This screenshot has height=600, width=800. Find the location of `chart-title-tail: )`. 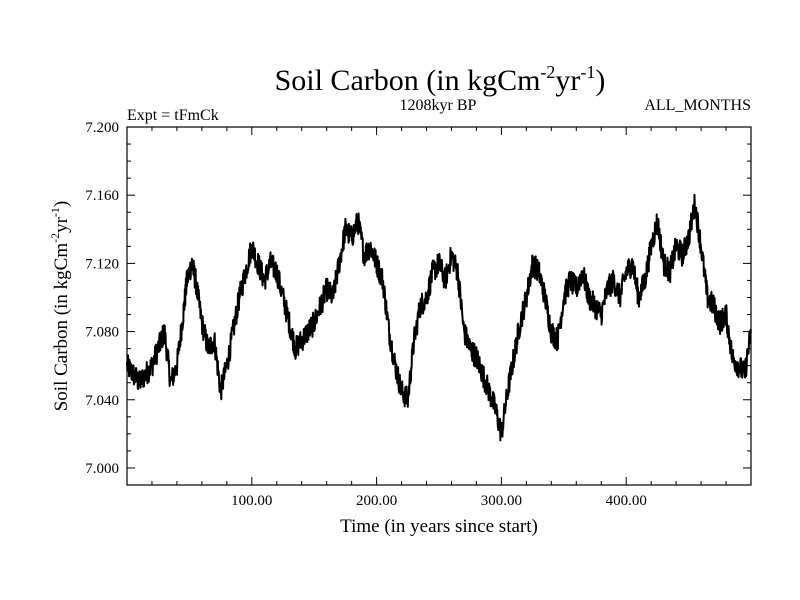

chart-title-tail: ) is located at coordinates (600, 80).